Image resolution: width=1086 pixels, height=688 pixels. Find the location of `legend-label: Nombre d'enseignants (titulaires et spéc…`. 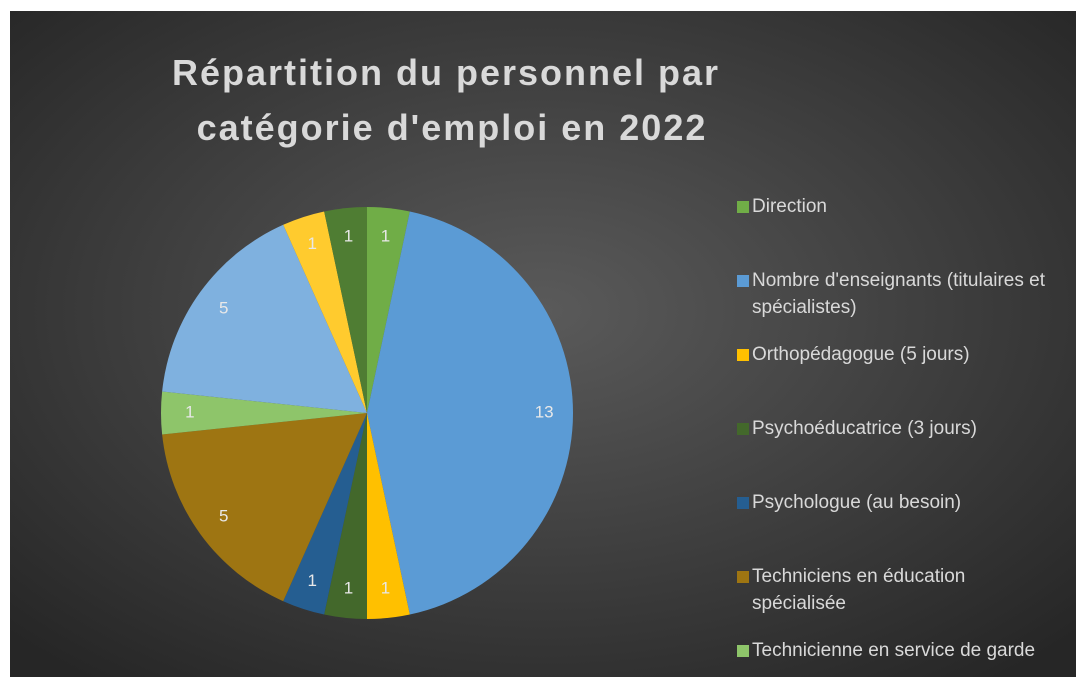

legend-label: Nombre d'enseignants (titulaires et spéc… is located at coordinates (901, 294).